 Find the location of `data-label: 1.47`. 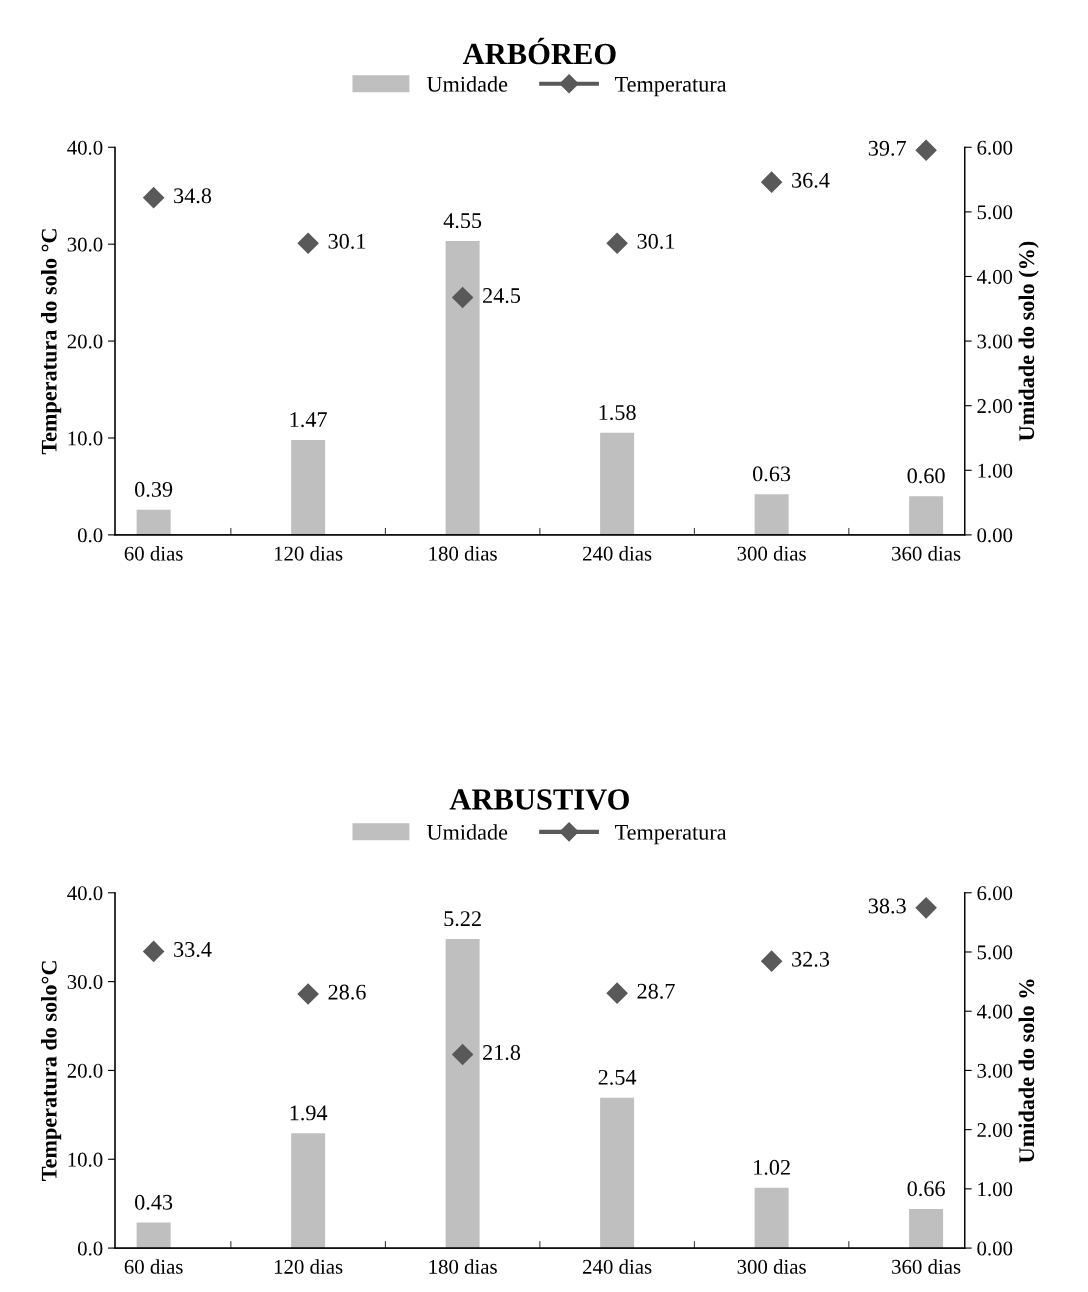

data-label: 1.47 is located at coordinates (308, 420).